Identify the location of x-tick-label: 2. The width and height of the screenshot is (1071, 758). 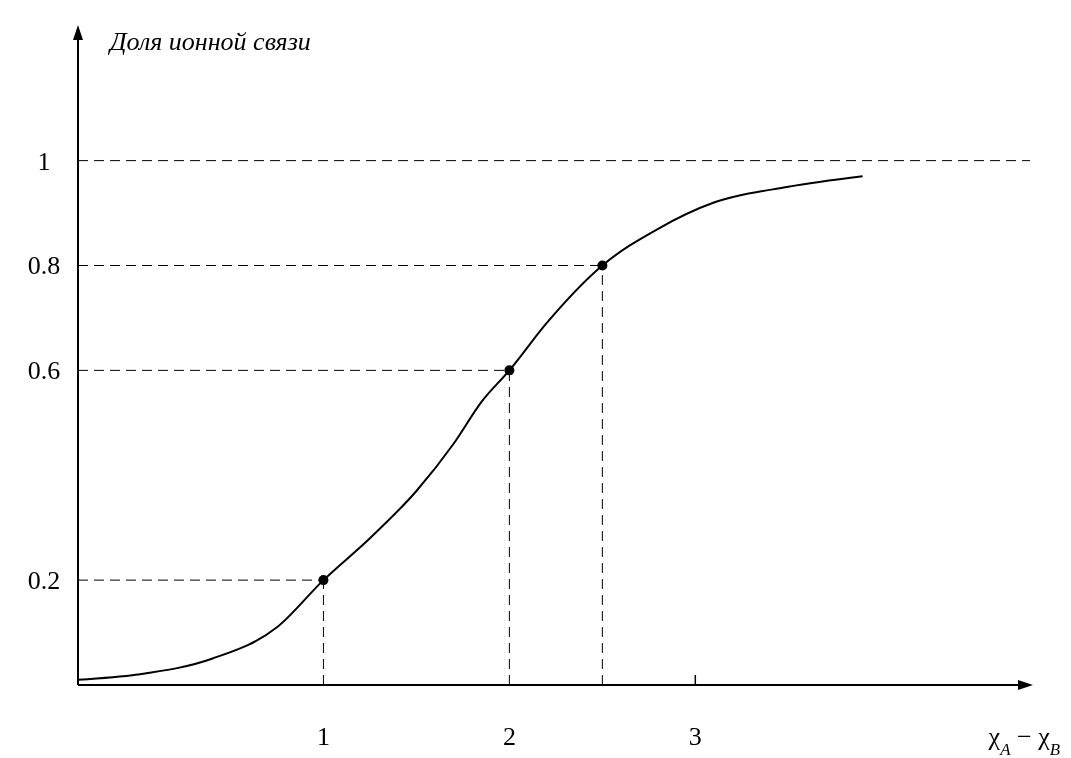
(509, 736).